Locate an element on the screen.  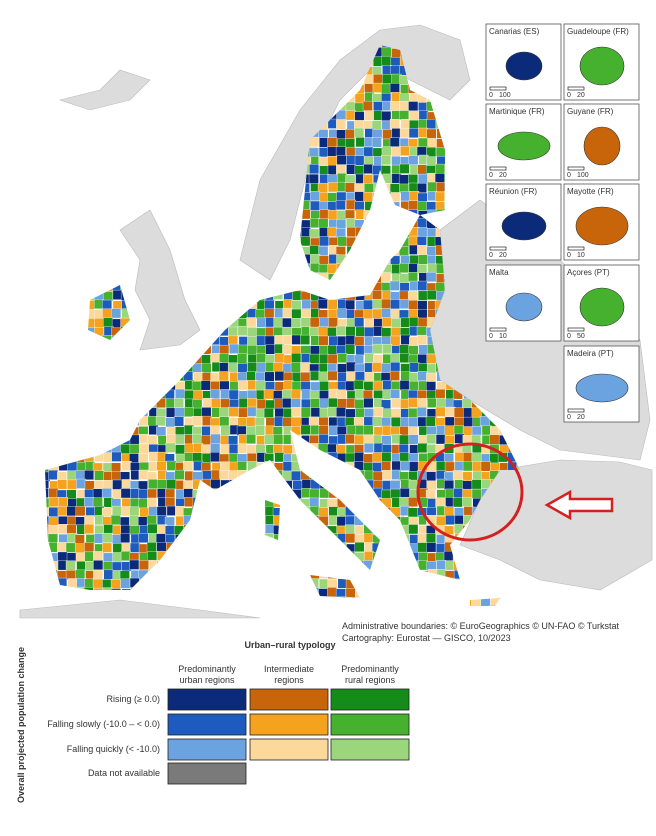
legend-column-head: Predominantly rural regions is located at coordinates (370, 674).